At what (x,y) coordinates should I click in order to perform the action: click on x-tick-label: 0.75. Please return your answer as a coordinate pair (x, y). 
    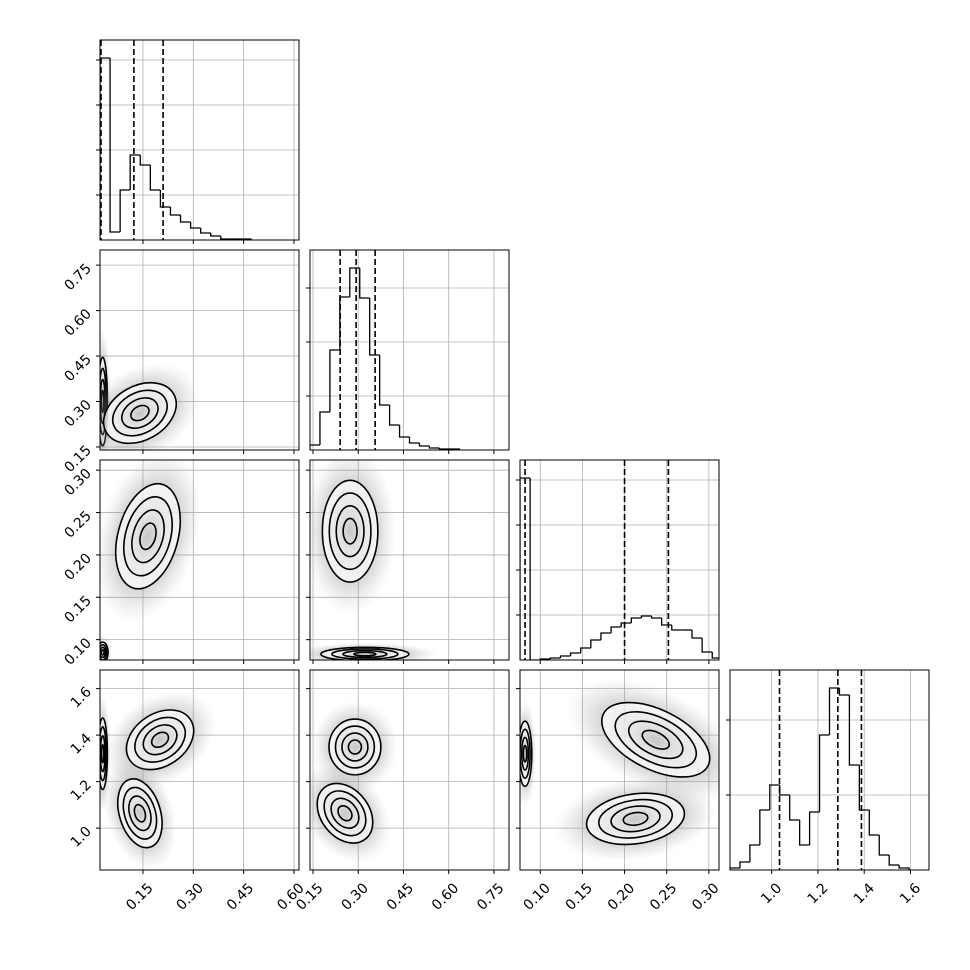
    Looking at the image, I should click on (490, 896).